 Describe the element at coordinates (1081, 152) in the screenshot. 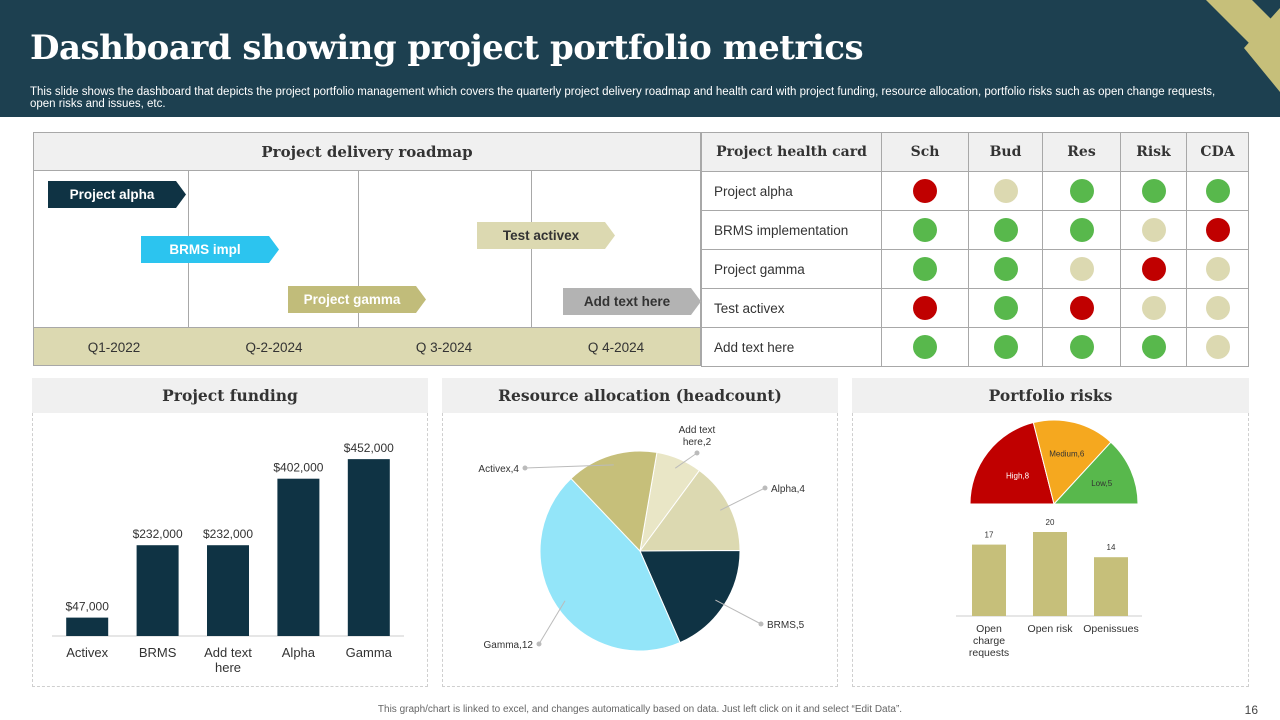

I see `health-col-header: Res` at that location.